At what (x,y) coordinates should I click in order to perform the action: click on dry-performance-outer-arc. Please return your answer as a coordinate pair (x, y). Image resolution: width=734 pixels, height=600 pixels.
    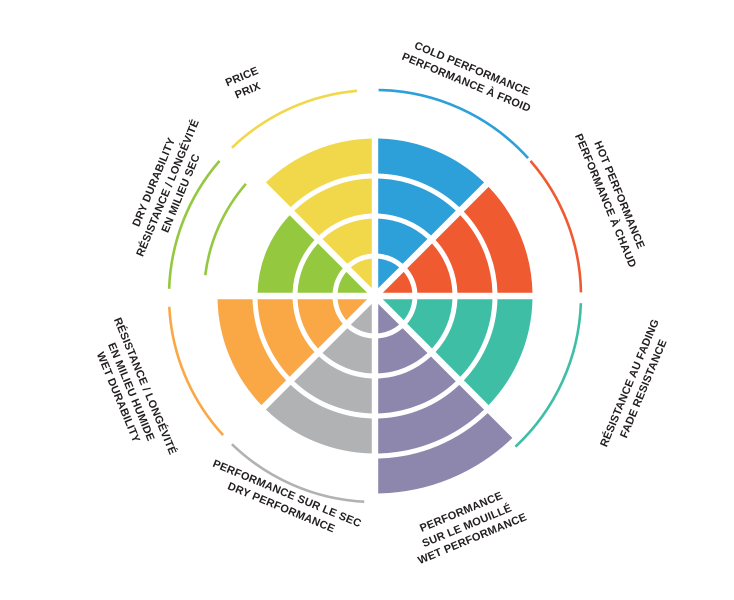
    Looking at the image, I should click on (297, 473).